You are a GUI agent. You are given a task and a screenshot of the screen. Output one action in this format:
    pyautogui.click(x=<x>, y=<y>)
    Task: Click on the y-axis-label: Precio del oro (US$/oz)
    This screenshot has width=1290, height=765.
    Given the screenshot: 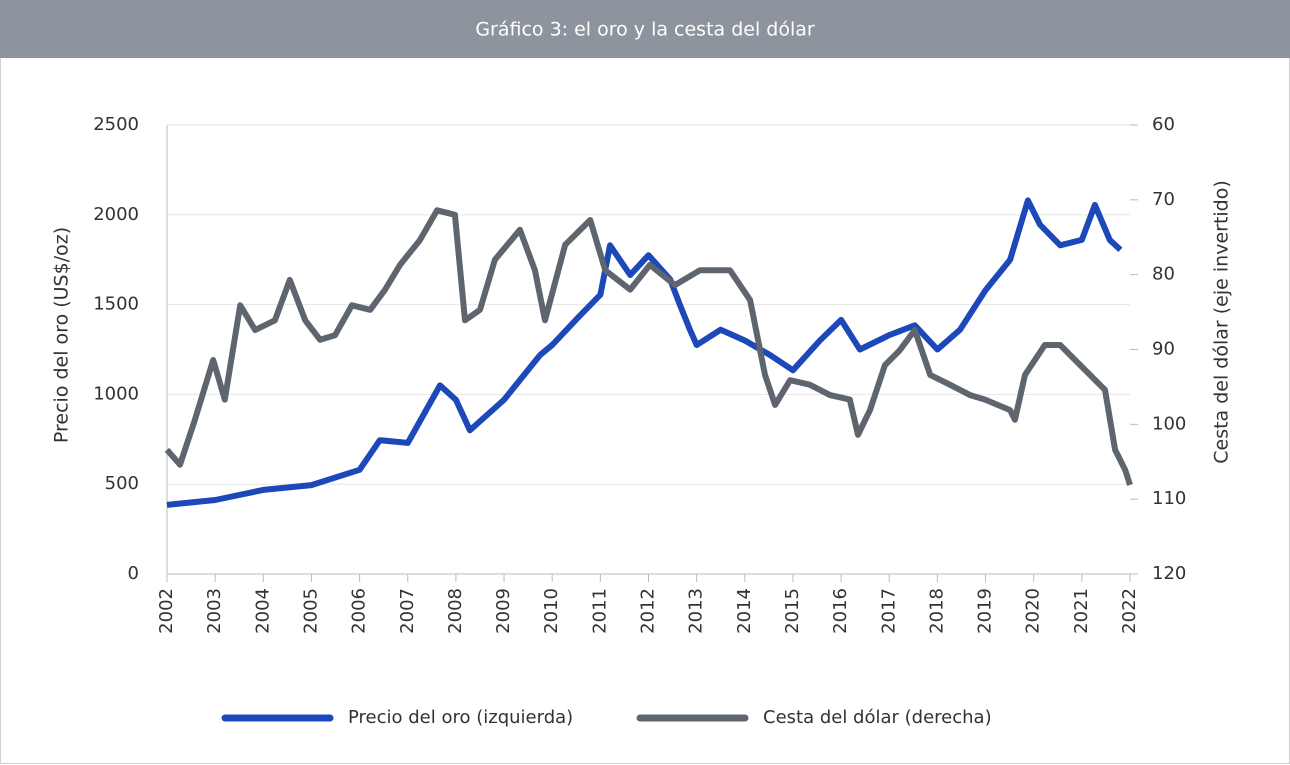 What is the action you would take?
    pyautogui.click(x=62, y=335)
    